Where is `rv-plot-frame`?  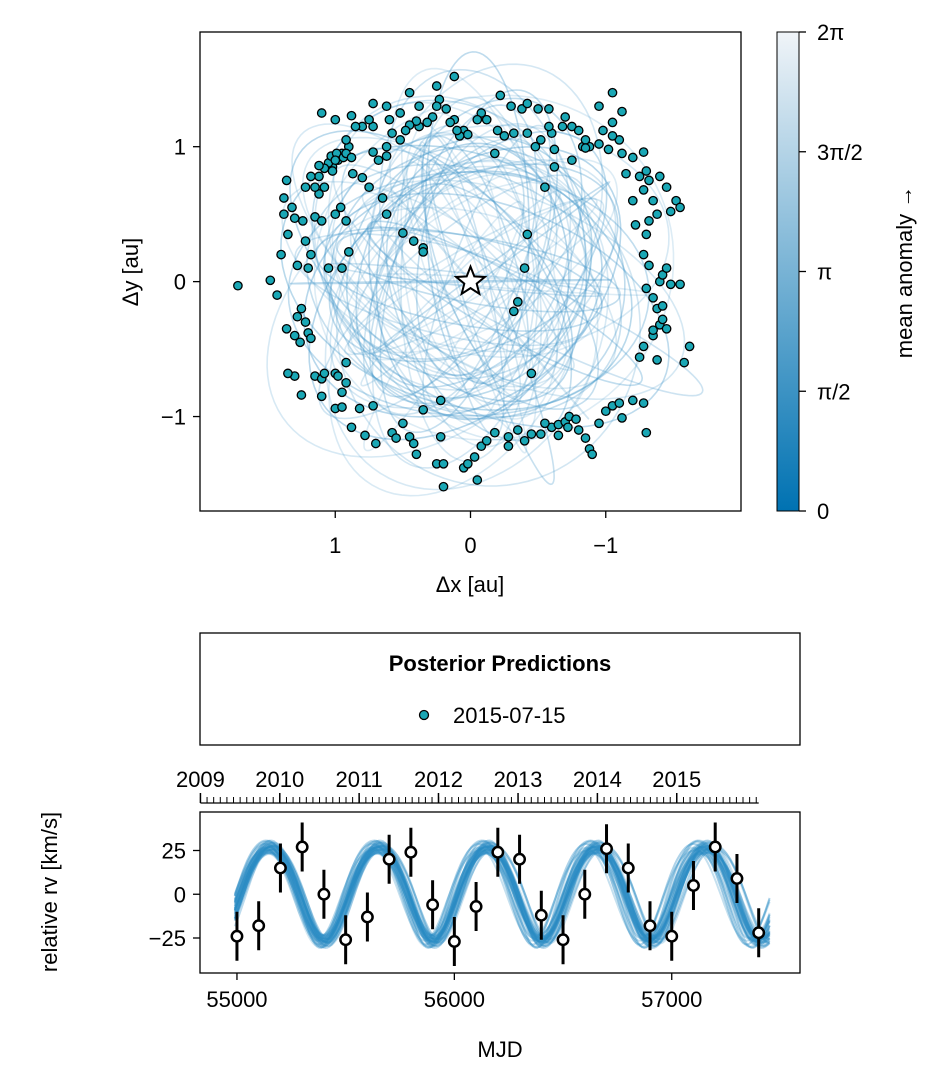
rv-plot-frame is located at coordinates (500, 892).